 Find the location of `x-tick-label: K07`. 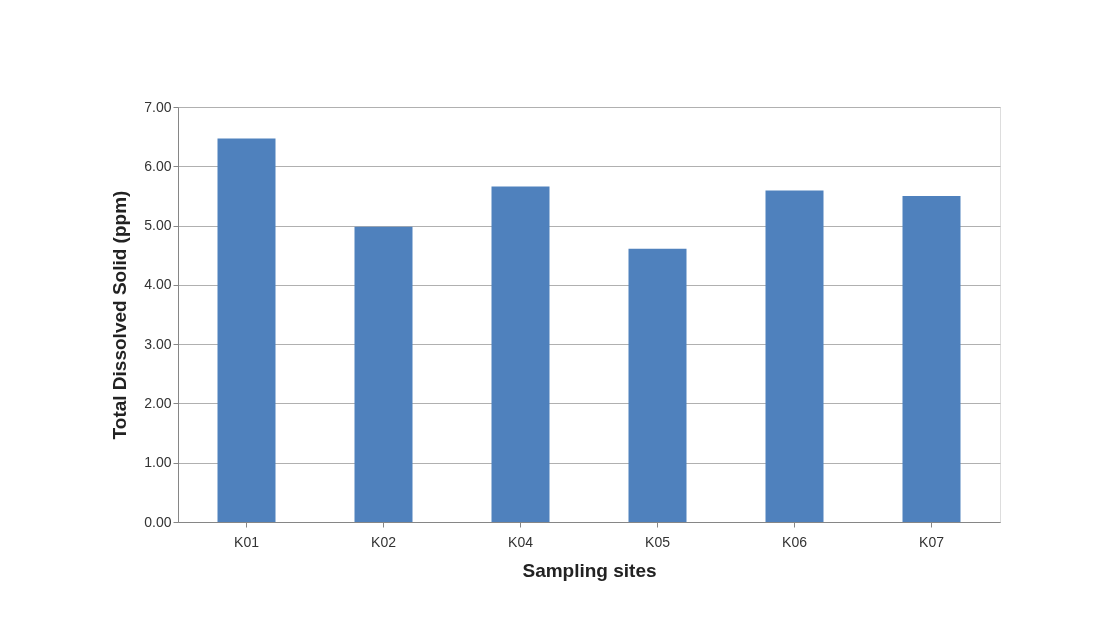

x-tick-label: K07 is located at coordinates (932, 541).